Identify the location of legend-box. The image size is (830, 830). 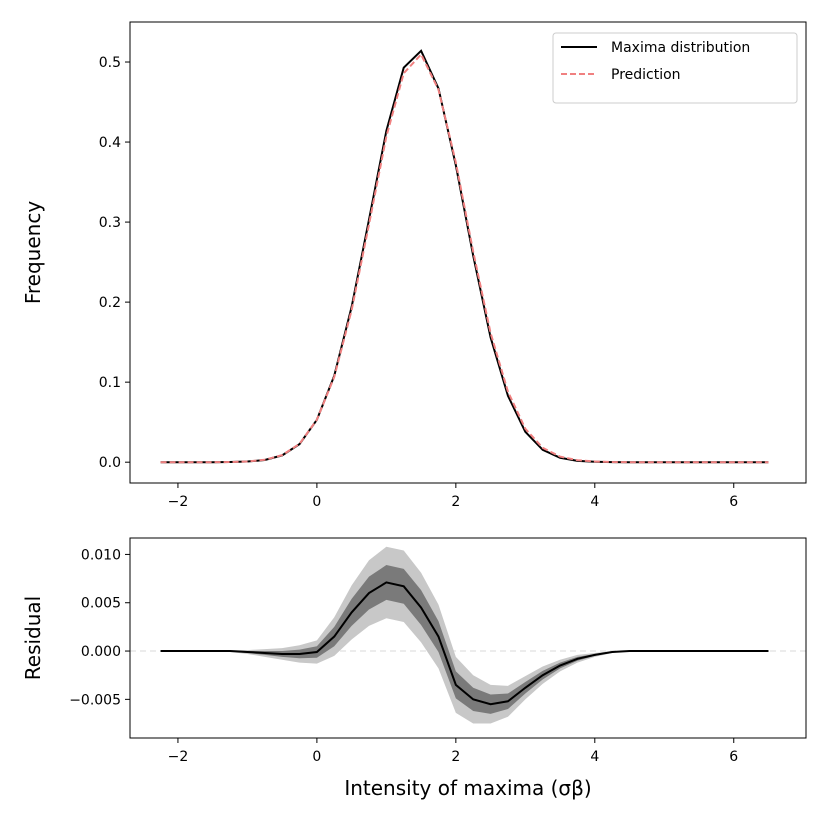
(675, 68).